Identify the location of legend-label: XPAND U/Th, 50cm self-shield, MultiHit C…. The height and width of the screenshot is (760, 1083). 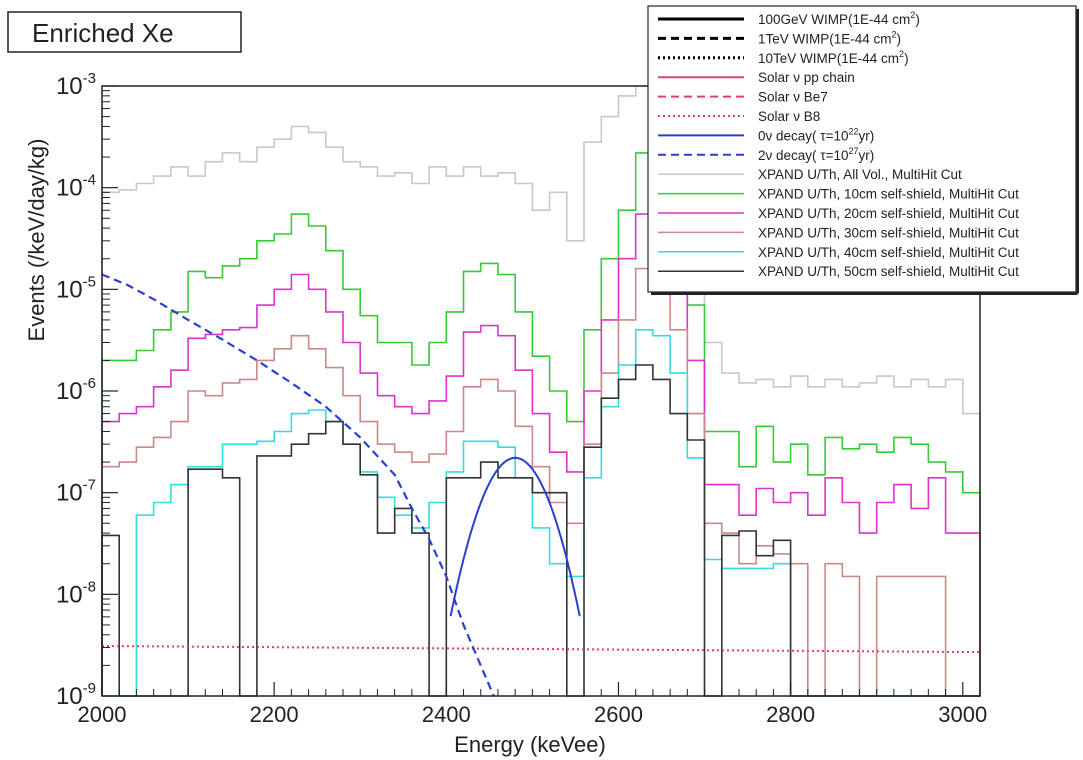
(888, 271).